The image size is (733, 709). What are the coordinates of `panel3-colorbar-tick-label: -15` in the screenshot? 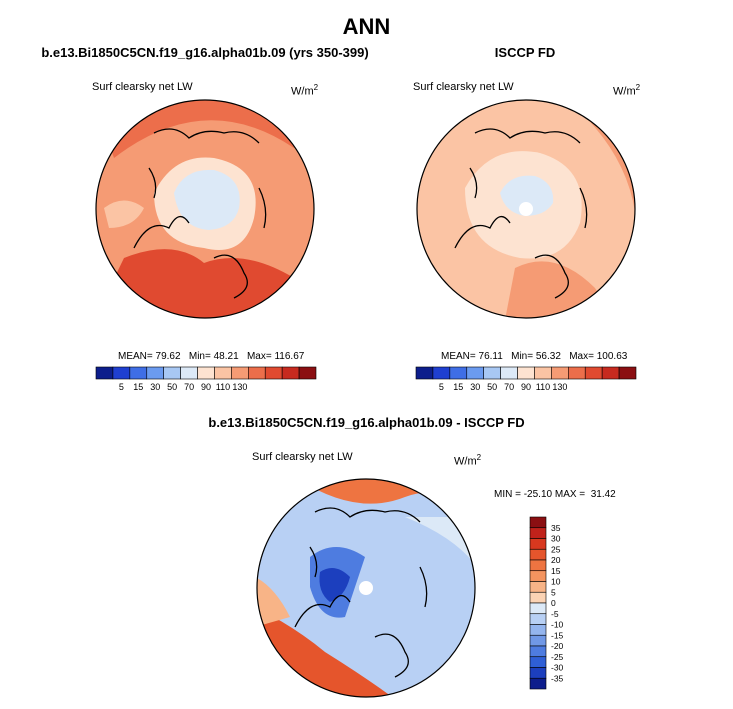 It's located at (557, 635).